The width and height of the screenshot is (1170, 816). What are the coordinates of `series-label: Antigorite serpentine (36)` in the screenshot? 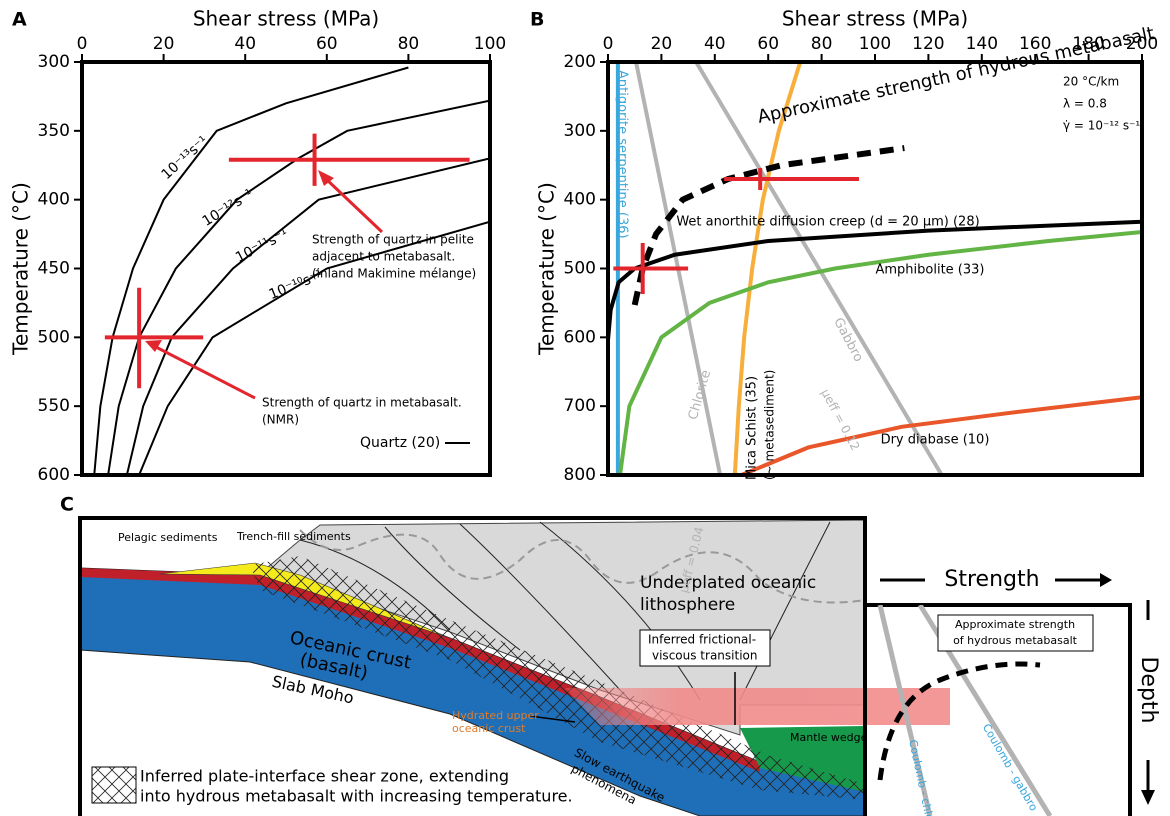 It's located at (622, 154).